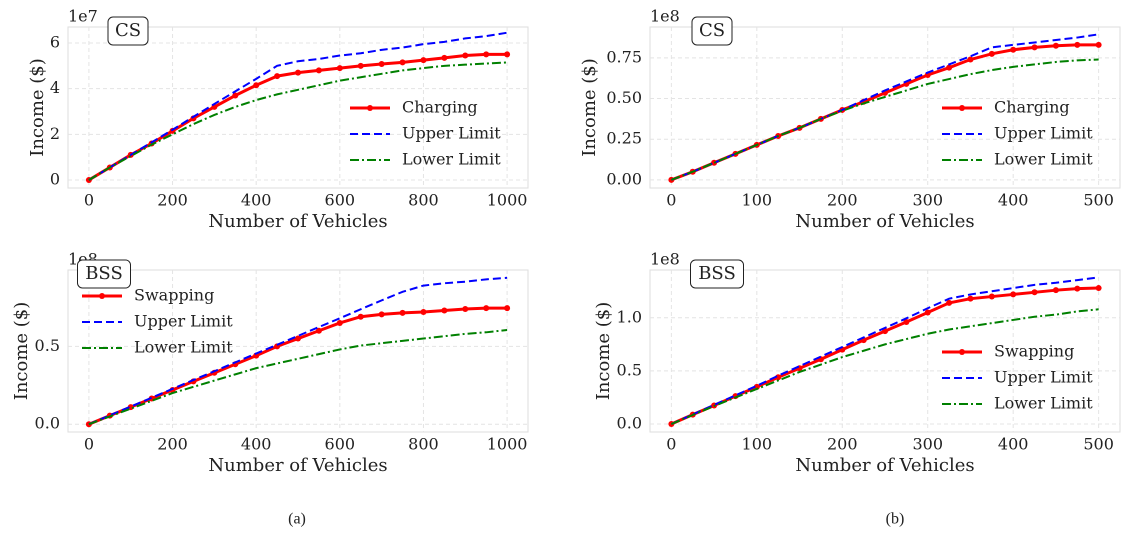 This screenshot has width=1122, height=539. I want to click on y-tick-label: 6, so click(55, 41).